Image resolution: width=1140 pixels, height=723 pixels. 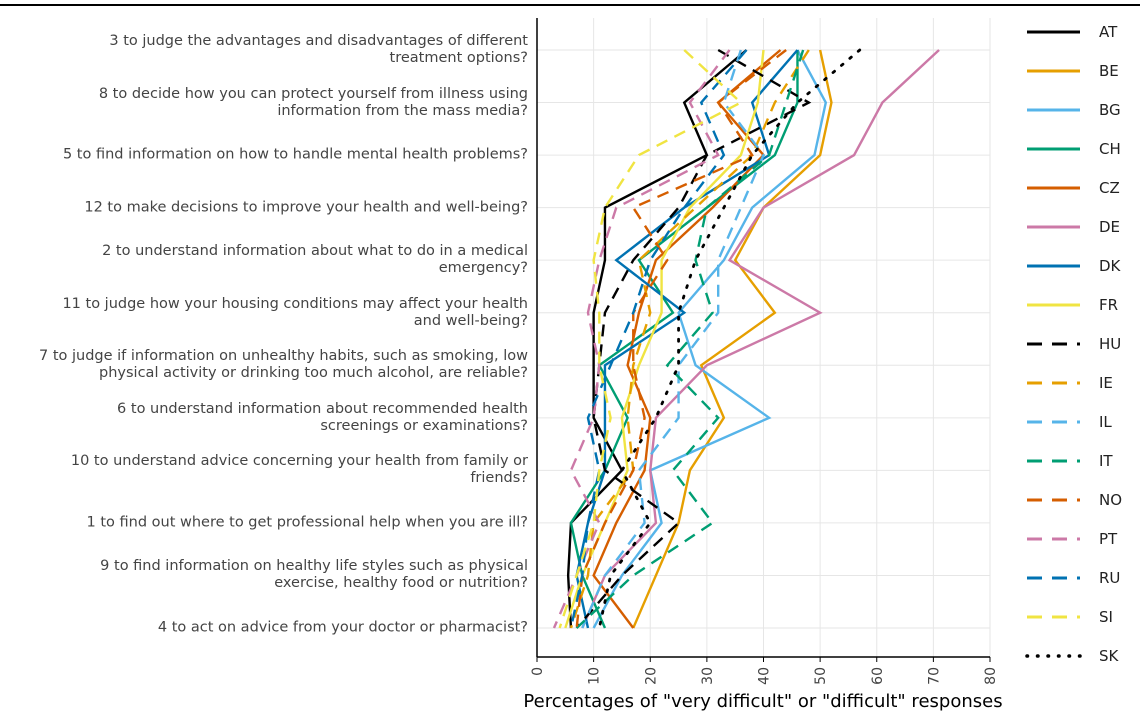 What do you see at coordinates (821, 676) in the screenshot?
I see `x-tick-label: 50` at bounding box center [821, 676].